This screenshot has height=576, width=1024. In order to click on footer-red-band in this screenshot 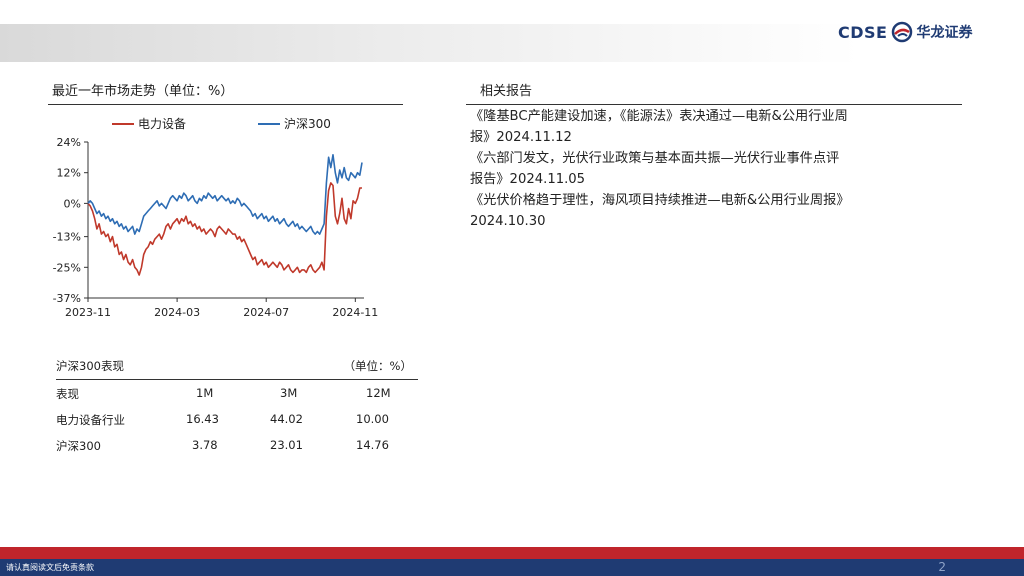, I will do `click(512, 553)`.